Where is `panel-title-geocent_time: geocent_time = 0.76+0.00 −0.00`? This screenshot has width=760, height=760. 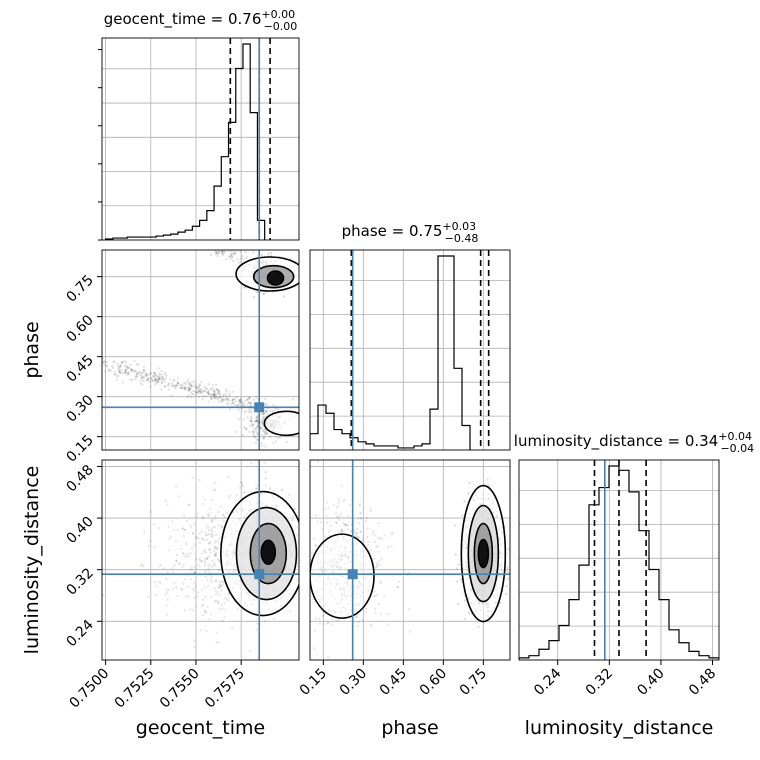
panel-title-geocent_time: geocent_time = 0.76+0.00 −0.00 is located at coordinates (201, 20).